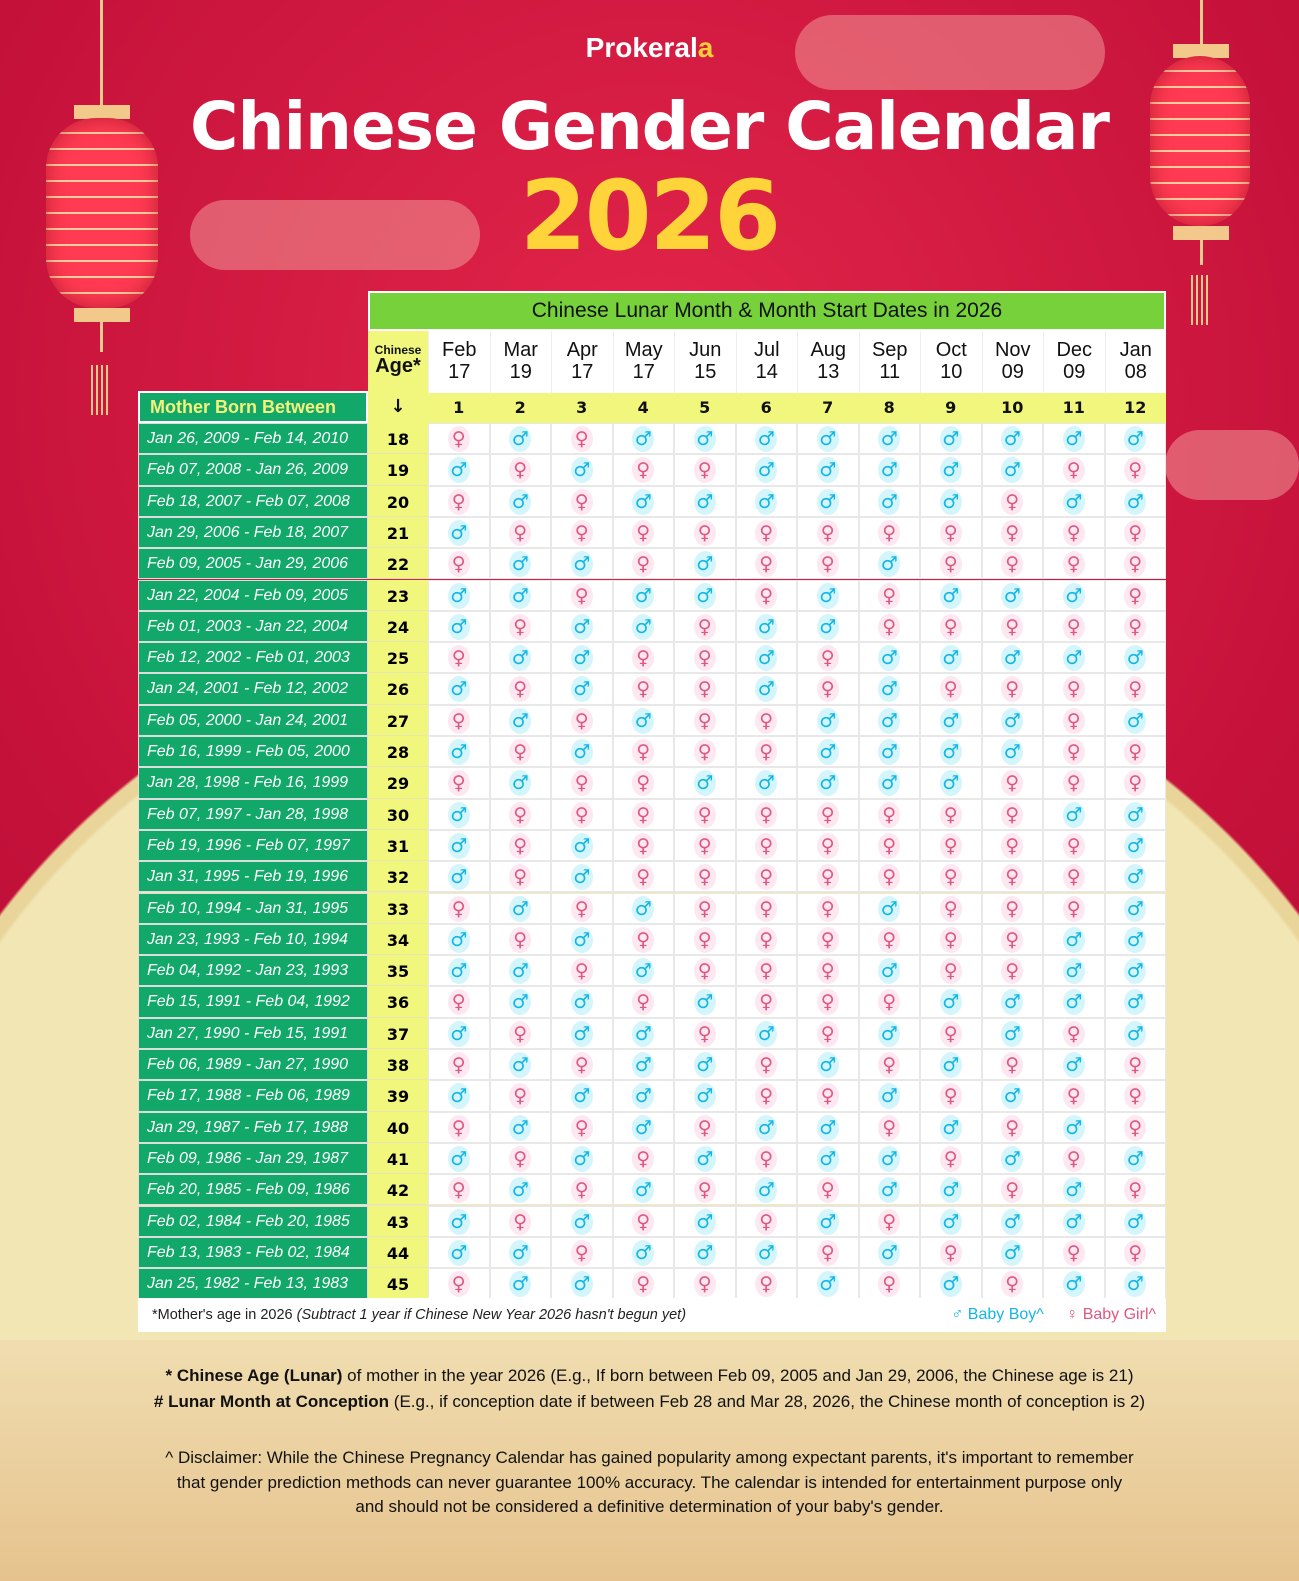  Describe the element at coordinates (398, 720) in the screenshot. I see `chinese-age: 27` at that location.